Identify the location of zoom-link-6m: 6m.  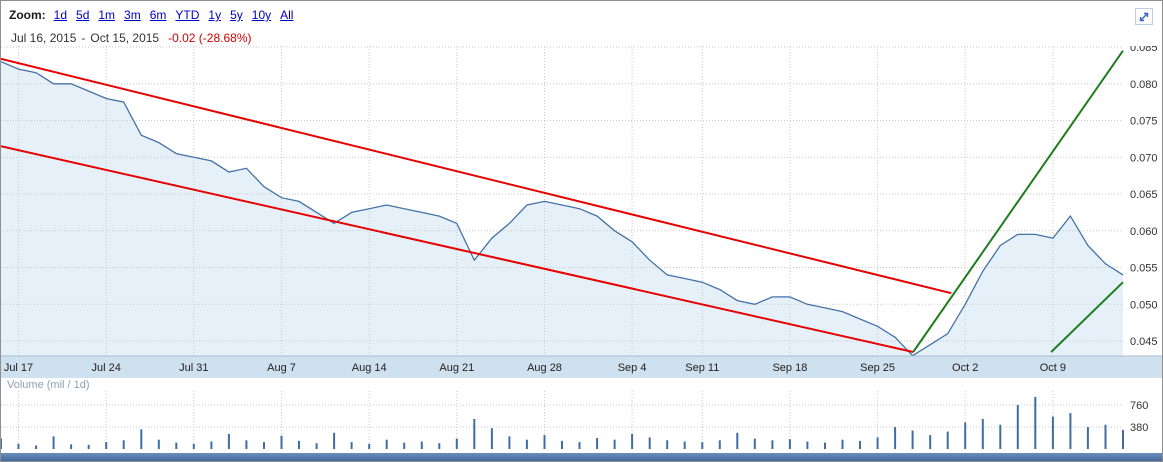
(158, 15).